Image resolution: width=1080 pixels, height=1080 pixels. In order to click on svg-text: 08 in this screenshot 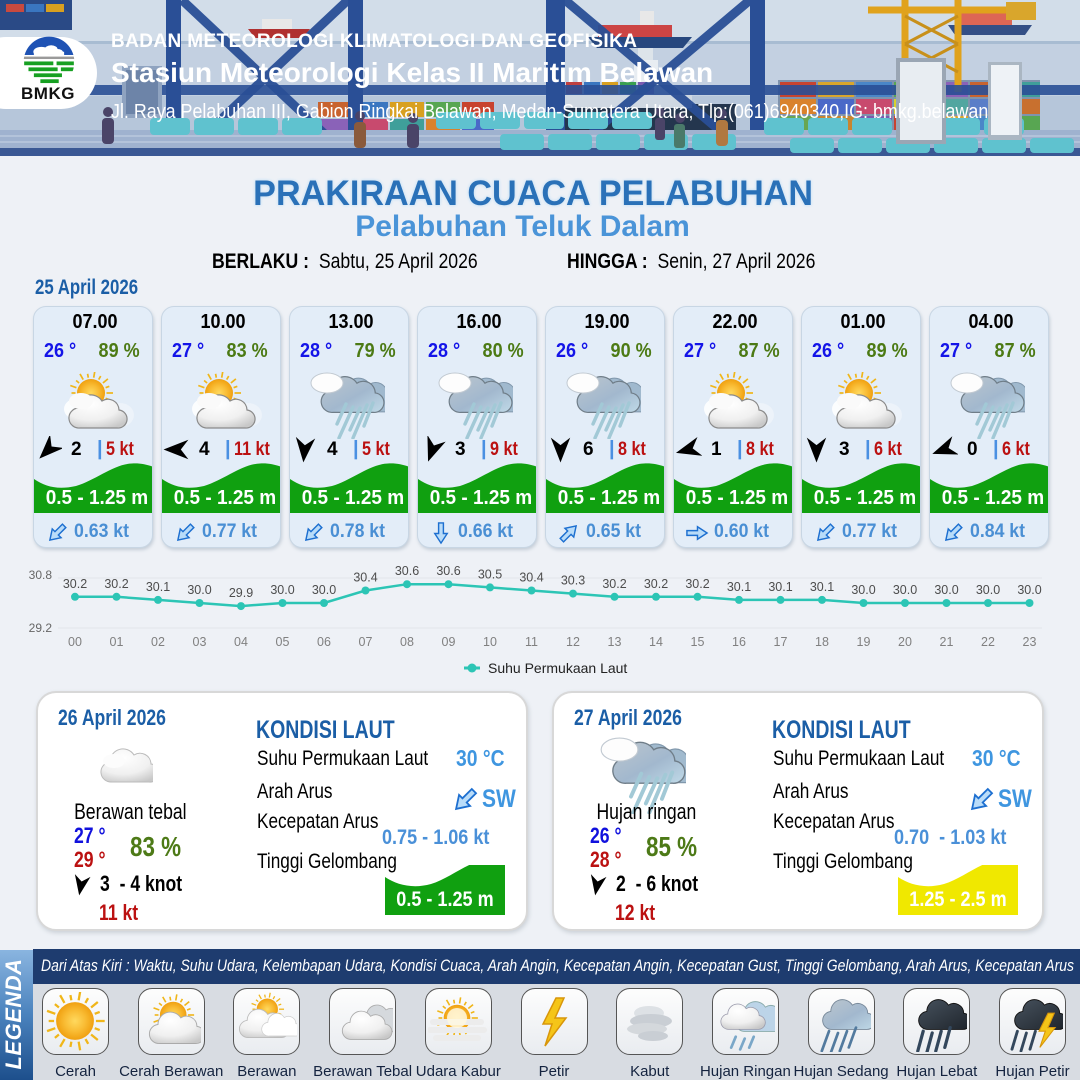, I will do `click(407, 642)`.